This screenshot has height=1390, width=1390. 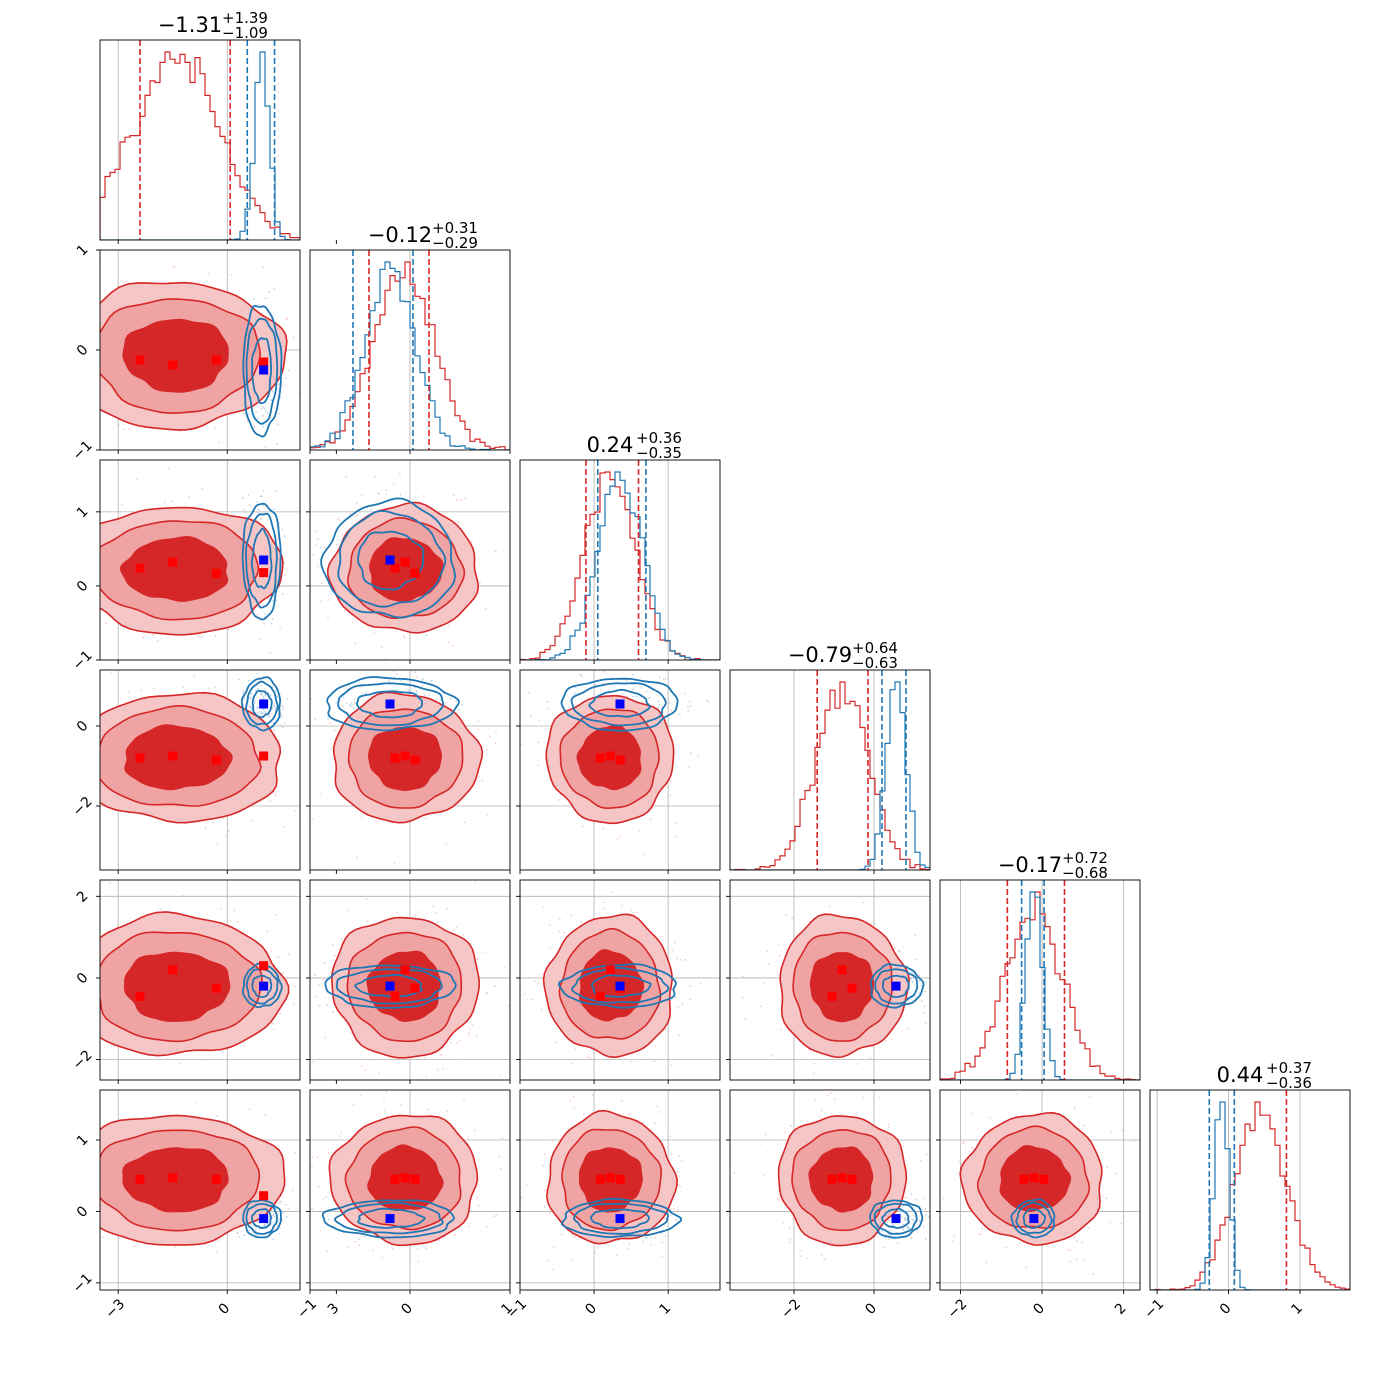 I want to click on svg-text: +0.64, so click(x=875, y=648).